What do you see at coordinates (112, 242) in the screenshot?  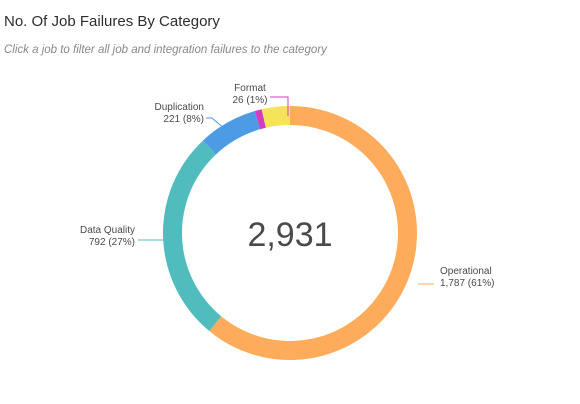 I see `slice-label-value-data-quality: 792 (27%)` at bounding box center [112, 242].